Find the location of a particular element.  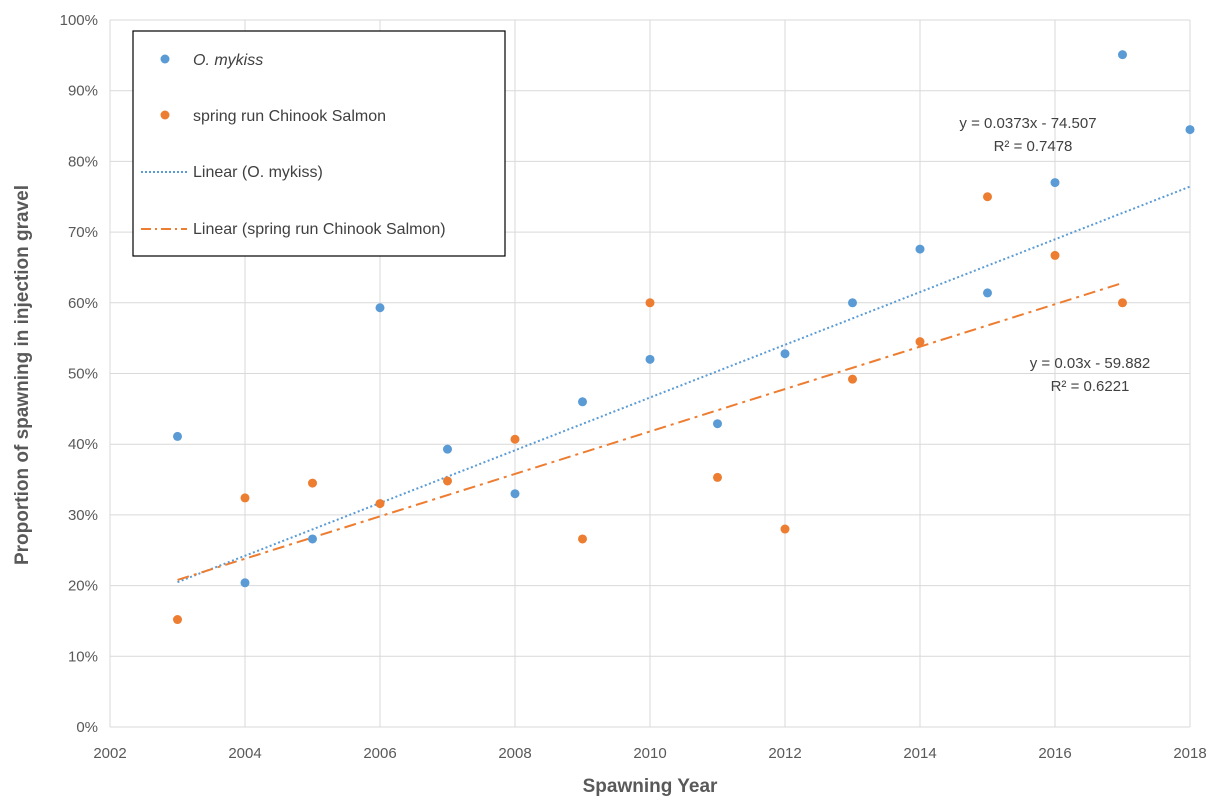

x-tick-label: 2004 is located at coordinates (244, 753).